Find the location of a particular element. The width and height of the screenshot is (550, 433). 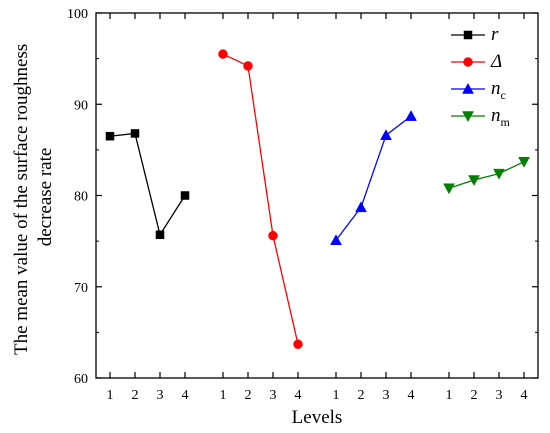

y-tick-label: 100 is located at coordinates (77, 14).